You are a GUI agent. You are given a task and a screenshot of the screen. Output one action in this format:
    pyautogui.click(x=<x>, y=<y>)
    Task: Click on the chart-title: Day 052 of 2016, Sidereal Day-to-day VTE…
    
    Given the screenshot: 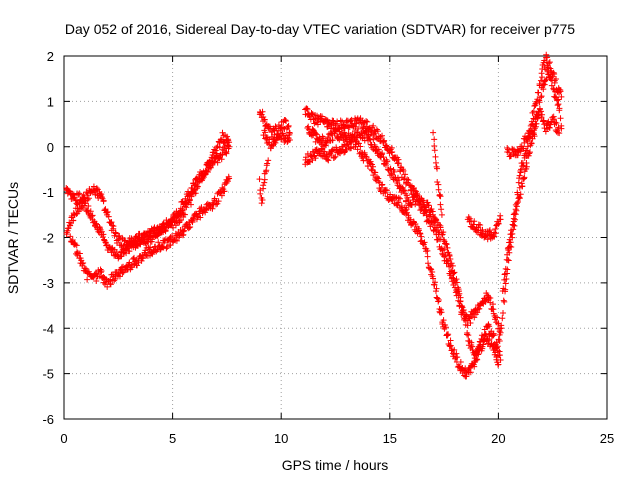 What is the action you would take?
    pyautogui.click(x=320, y=29)
    